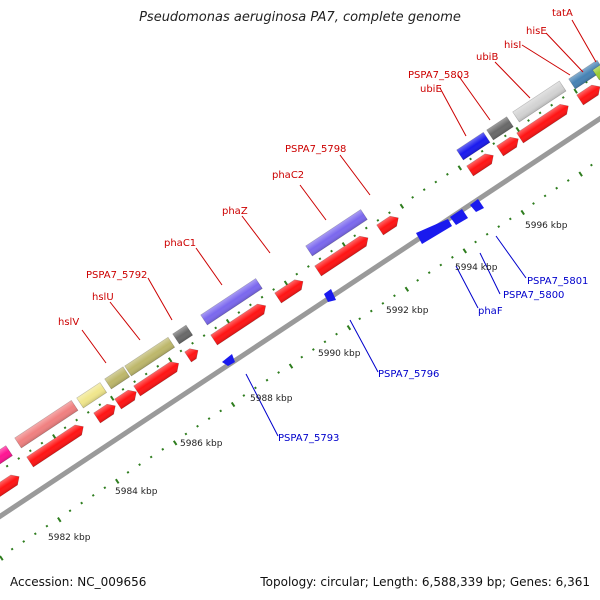 The height and width of the screenshot is (600, 600). I want to click on gene-label-ubiB: ubiB, so click(487, 57).